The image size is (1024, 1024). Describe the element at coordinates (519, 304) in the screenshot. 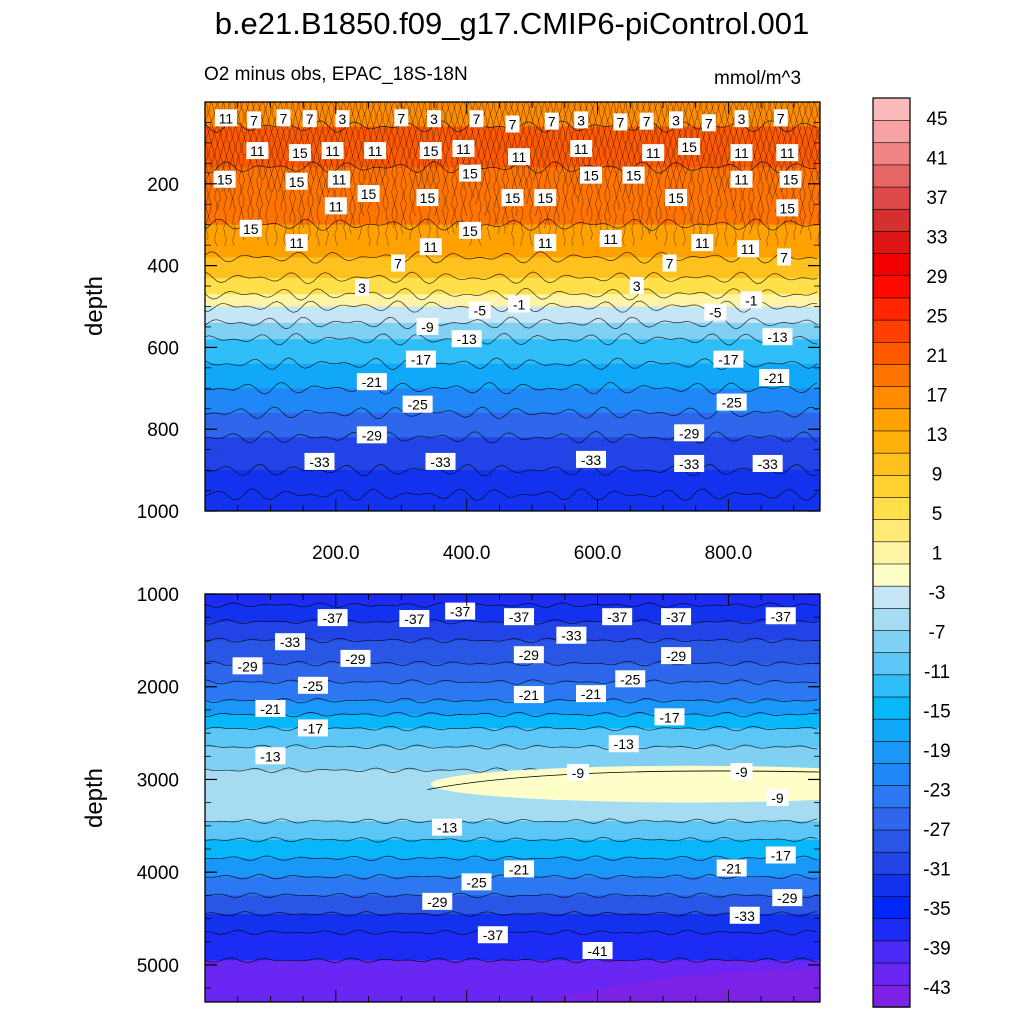

I see `upper-contour-label-text: -1` at that location.